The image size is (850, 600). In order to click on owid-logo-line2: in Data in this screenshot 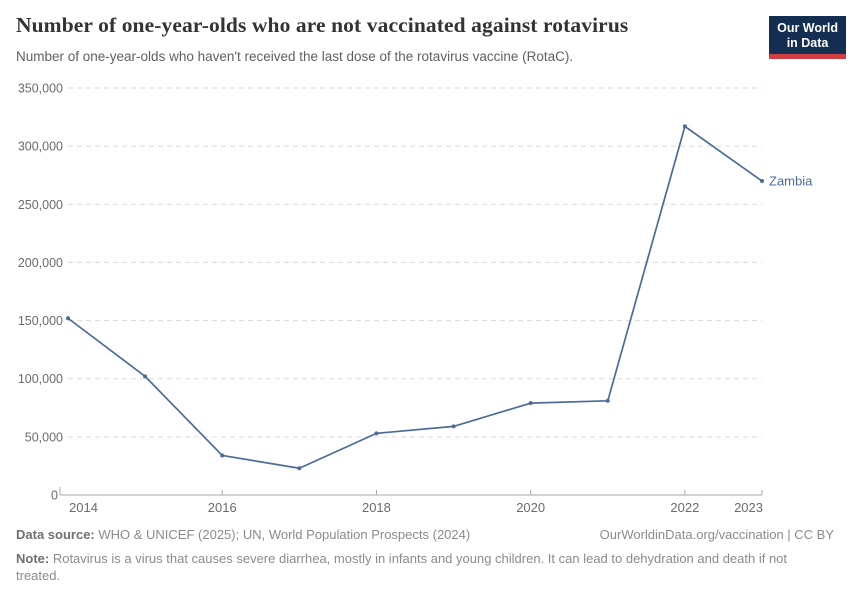, I will do `click(807, 42)`.